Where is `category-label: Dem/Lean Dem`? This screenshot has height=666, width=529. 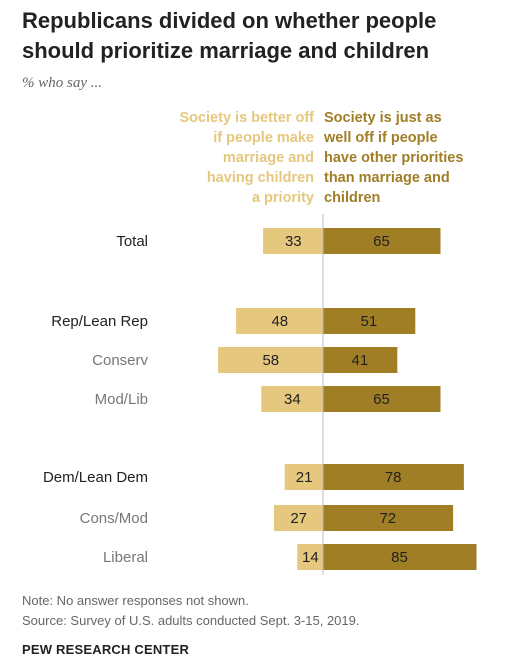
category-label: Dem/Lean Dem is located at coordinates (95, 477).